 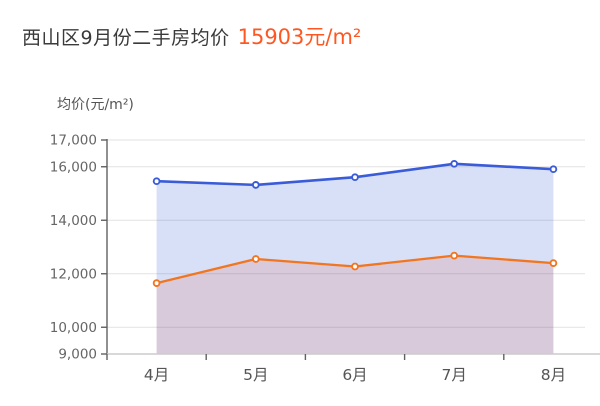 I want to click on orange-marker-5月, so click(x=255, y=259).